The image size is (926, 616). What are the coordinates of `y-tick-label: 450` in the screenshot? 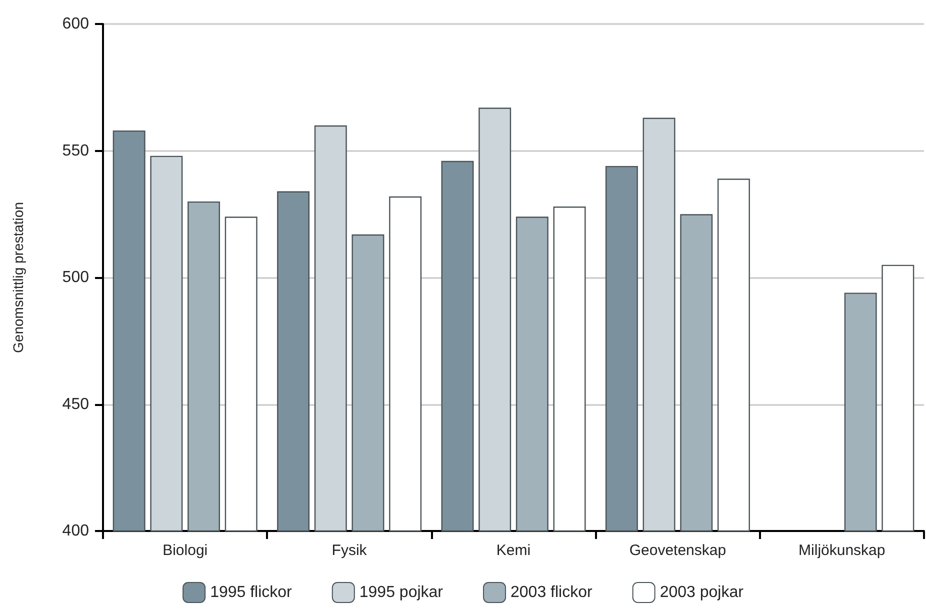 It's located at (76, 404).